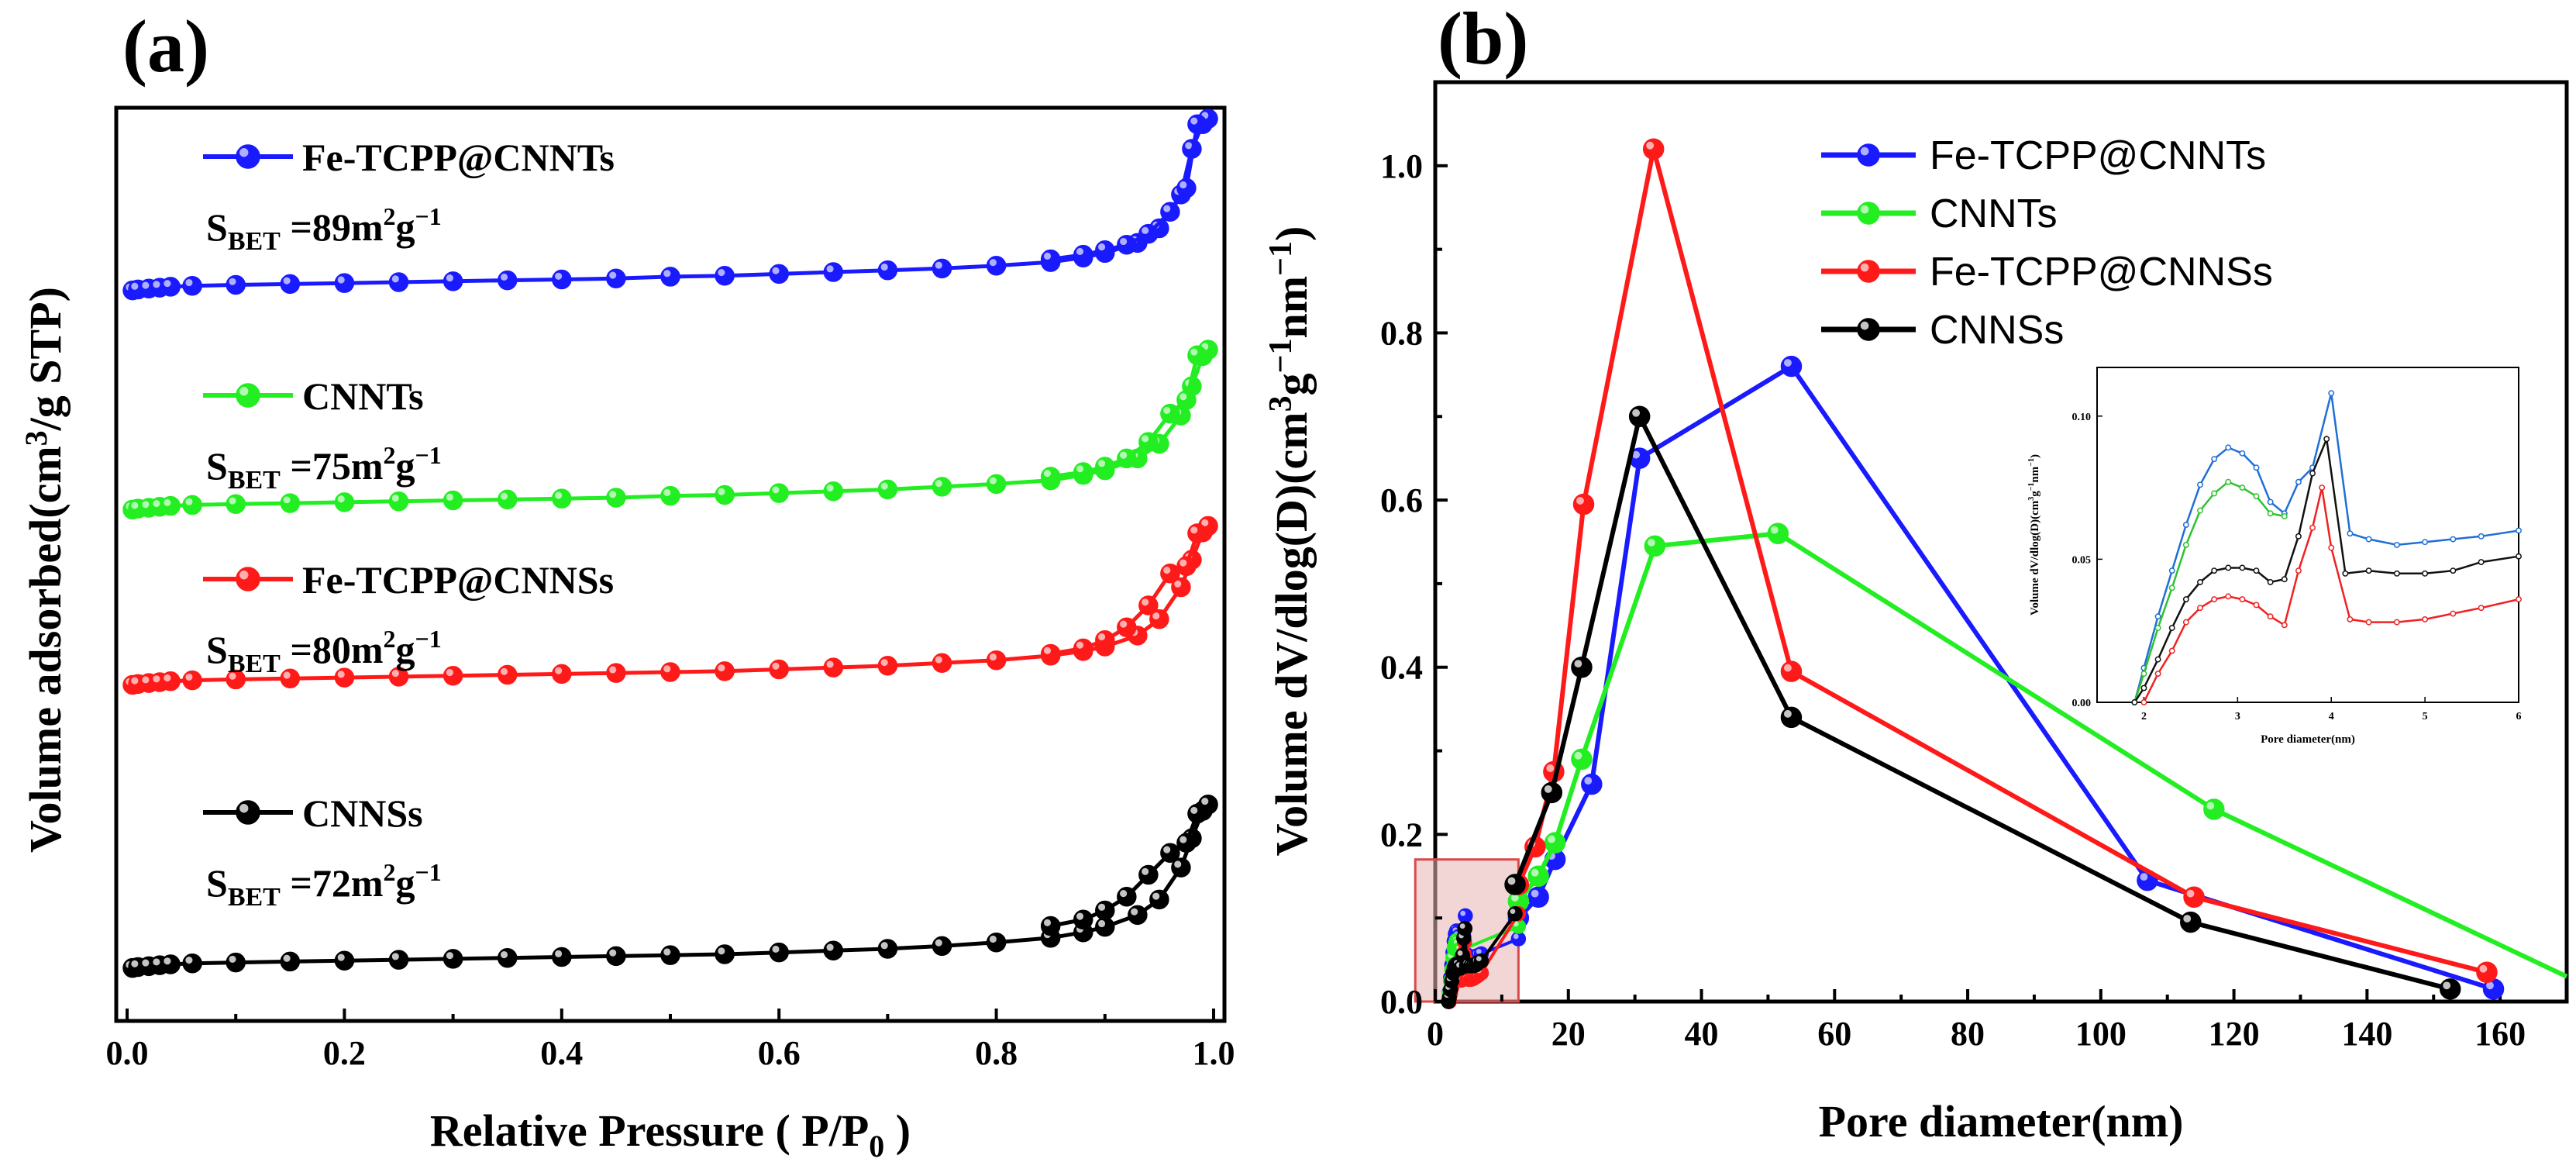  Describe the element at coordinates (332, 649) in the screenshot. I see `sbet-value: =80m` at that location.